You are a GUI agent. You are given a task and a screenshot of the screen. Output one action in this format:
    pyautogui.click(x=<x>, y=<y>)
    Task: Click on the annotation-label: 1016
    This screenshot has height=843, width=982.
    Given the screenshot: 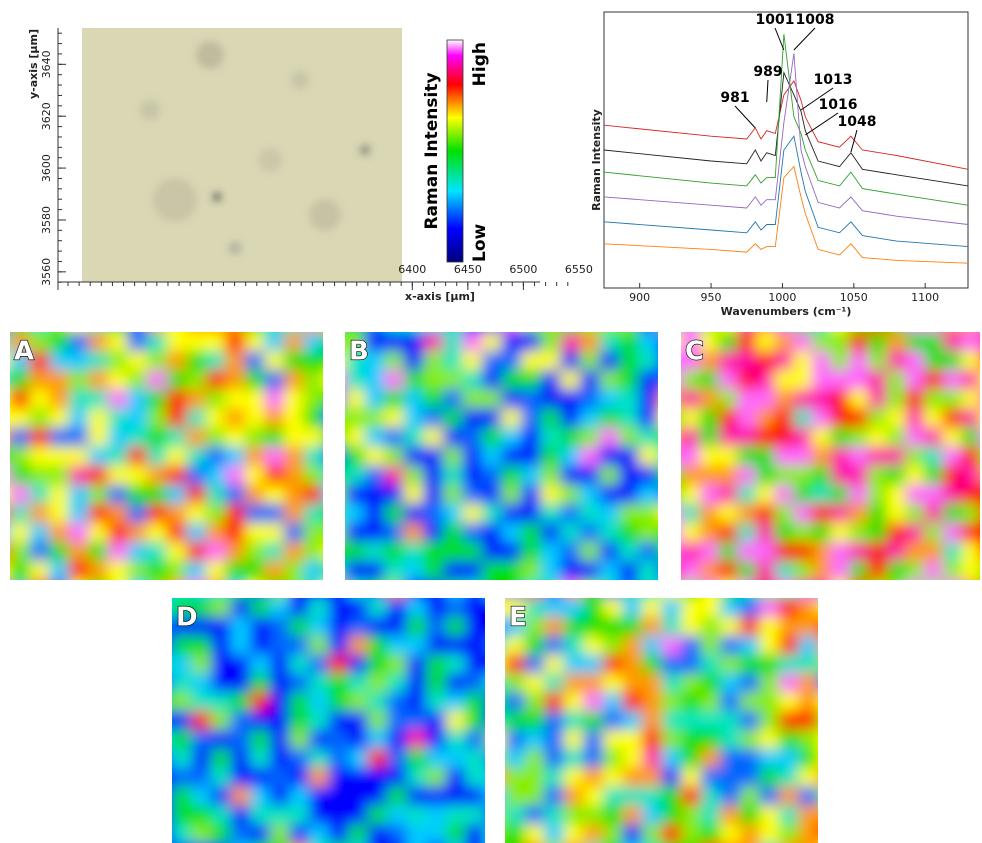 What is the action you would take?
    pyautogui.click(x=838, y=105)
    